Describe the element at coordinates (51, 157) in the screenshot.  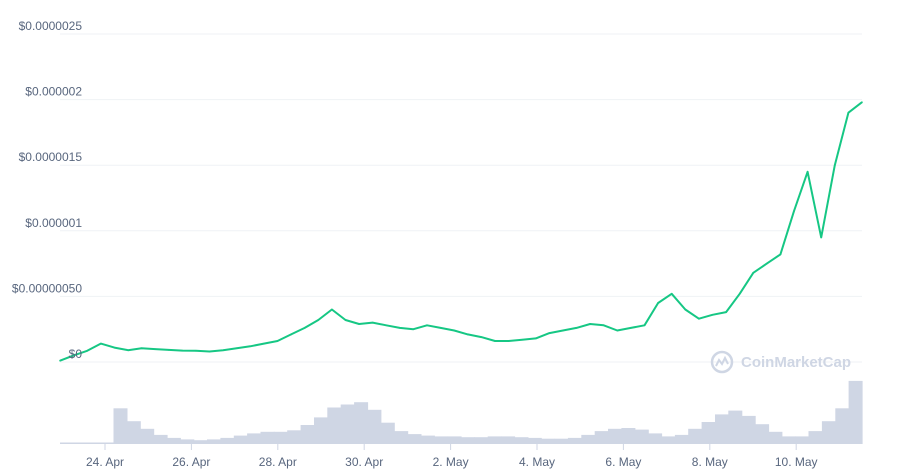
I see `y-tick-label: $0.0000015` at that location.